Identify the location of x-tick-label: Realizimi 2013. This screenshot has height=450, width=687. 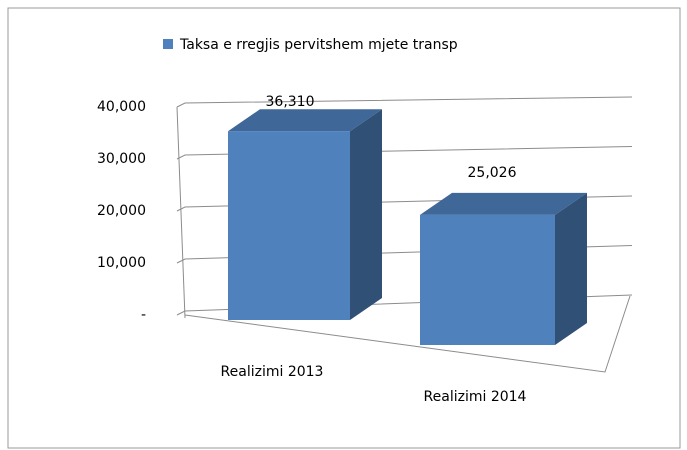
(272, 372).